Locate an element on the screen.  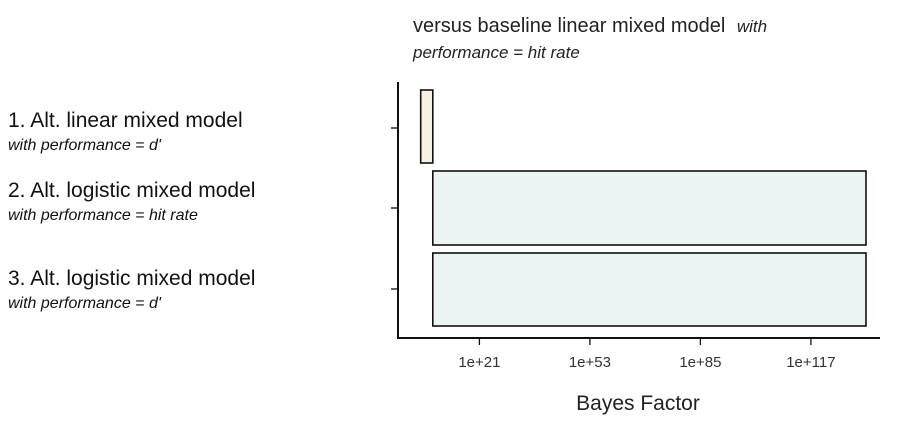
x-axis-title: Bayes Factor is located at coordinates (638, 403).